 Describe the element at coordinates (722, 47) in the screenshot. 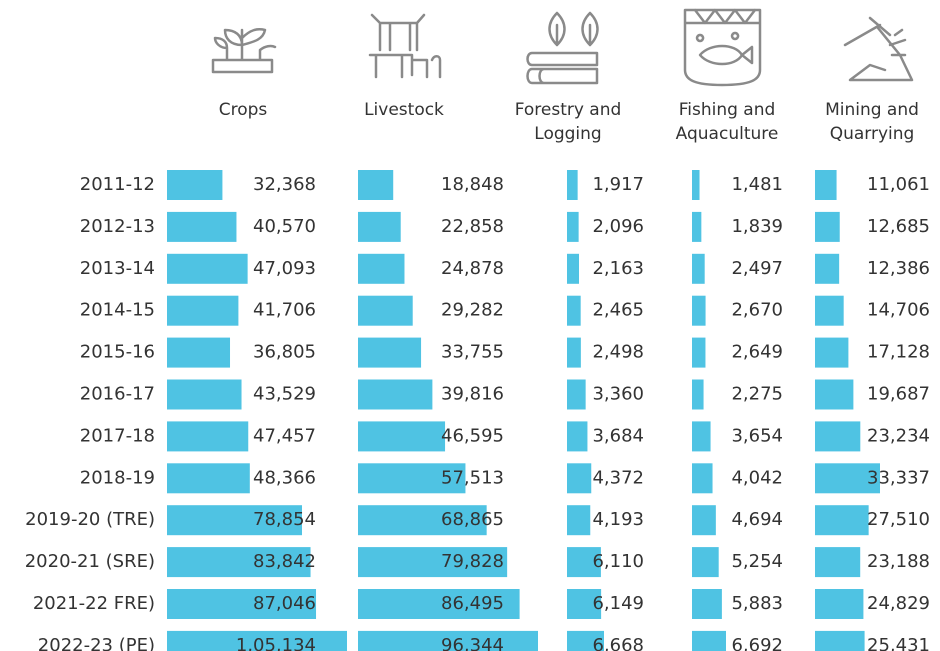

I see `fishing-icon` at that location.